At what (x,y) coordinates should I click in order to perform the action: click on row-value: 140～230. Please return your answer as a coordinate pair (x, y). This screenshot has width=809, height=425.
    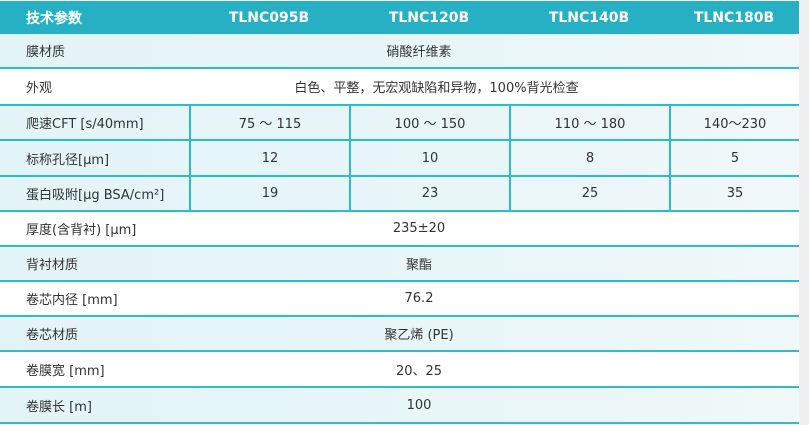
    Looking at the image, I should click on (734, 122).